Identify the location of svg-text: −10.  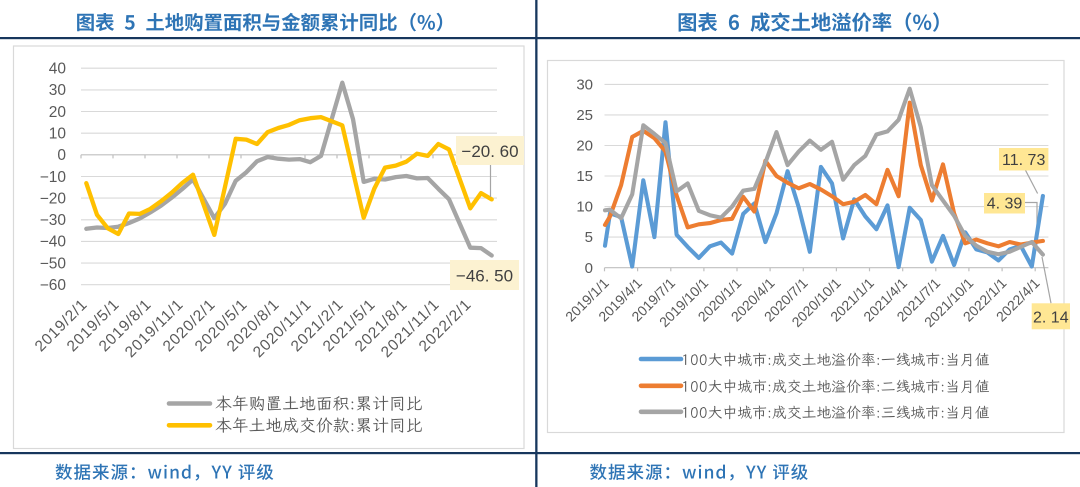
(53, 177).